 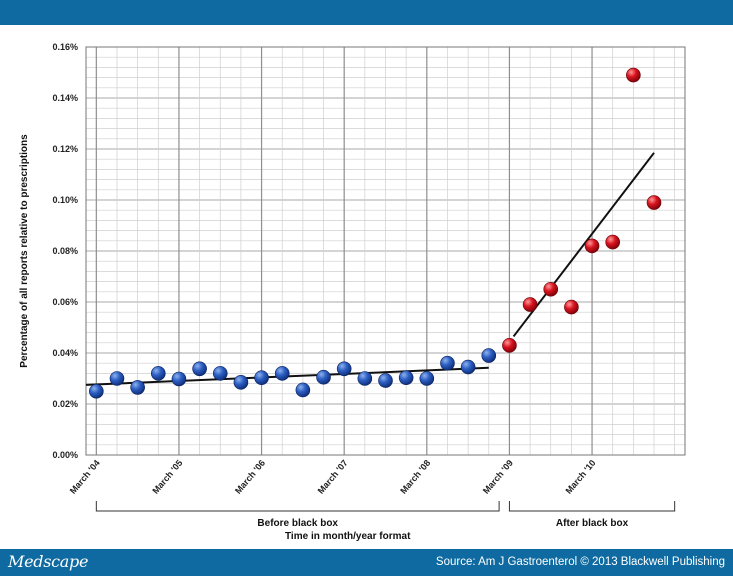 What do you see at coordinates (333, 477) in the screenshot?
I see `x-tick-label: March '07` at bounding box center [333, 477].